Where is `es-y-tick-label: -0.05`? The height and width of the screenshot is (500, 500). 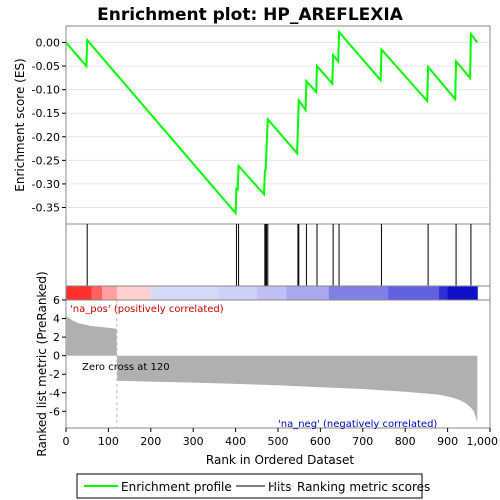
es-y-tick-label: -0.05 is located at coordinates (46, 66).